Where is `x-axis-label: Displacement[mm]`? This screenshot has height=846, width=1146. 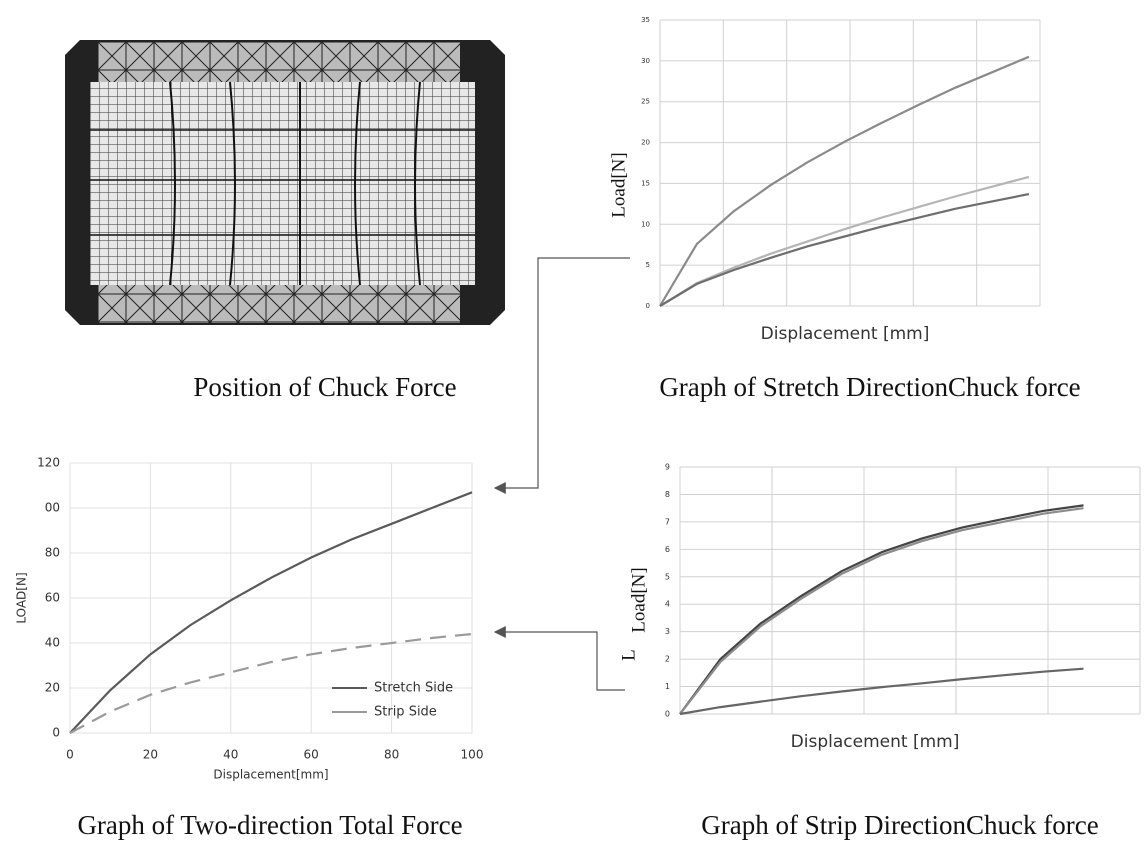
x-axis-label: Displacement[mm] is located at coordinates (270, 775).